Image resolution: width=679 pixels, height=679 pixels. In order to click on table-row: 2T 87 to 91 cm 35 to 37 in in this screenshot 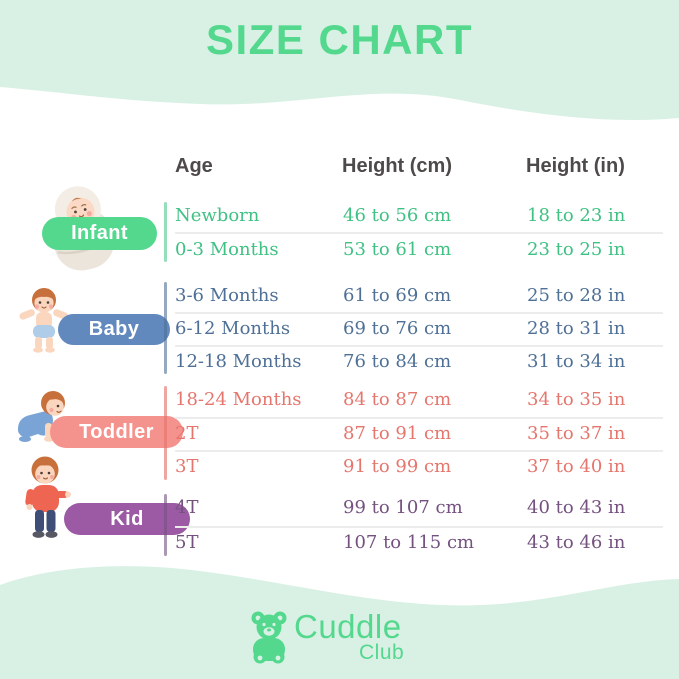, I will do `click(339, 434)`.